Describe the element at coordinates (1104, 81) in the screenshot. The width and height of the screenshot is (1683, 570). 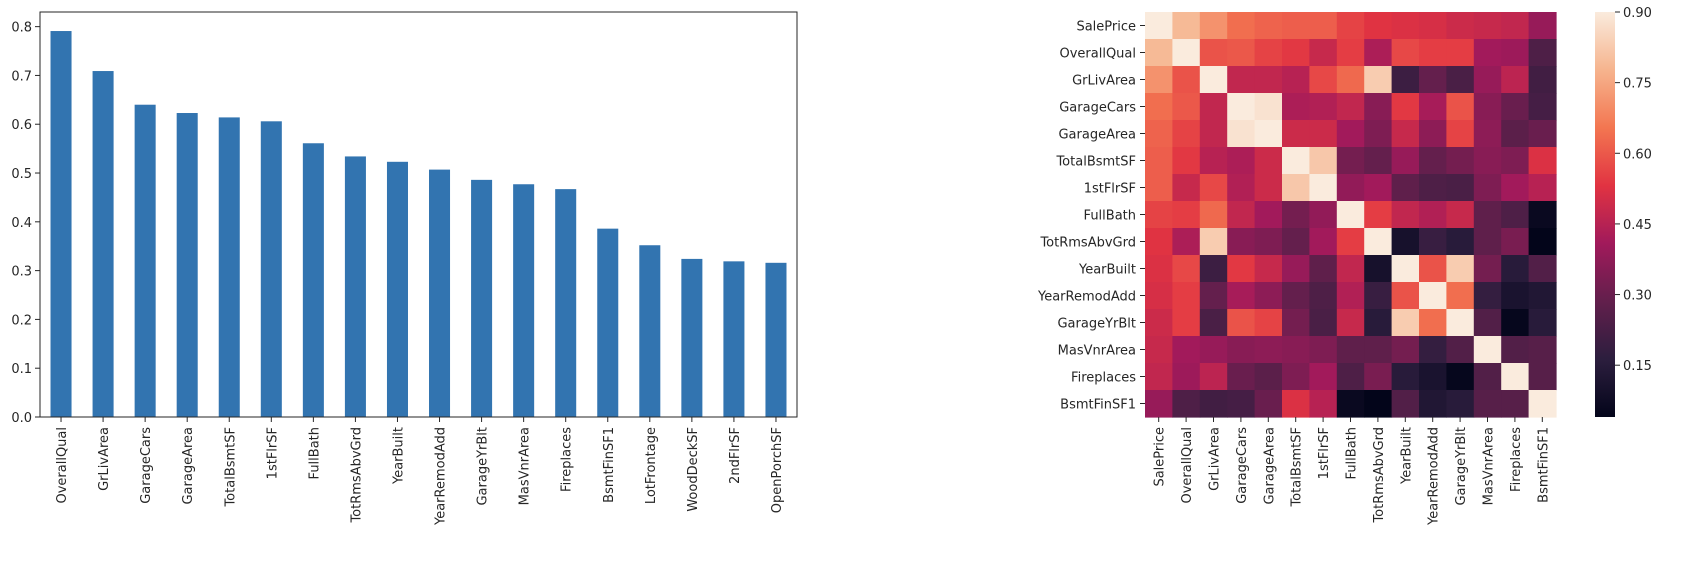
I see `row-label: GrLivArea` at that location.